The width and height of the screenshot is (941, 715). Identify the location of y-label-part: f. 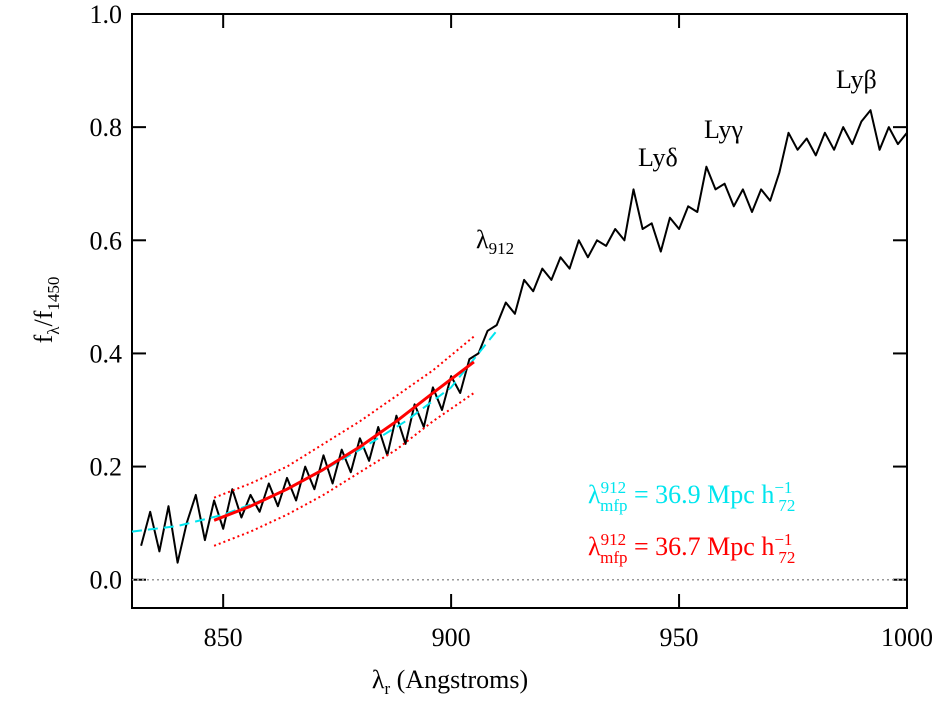
(43, 338).